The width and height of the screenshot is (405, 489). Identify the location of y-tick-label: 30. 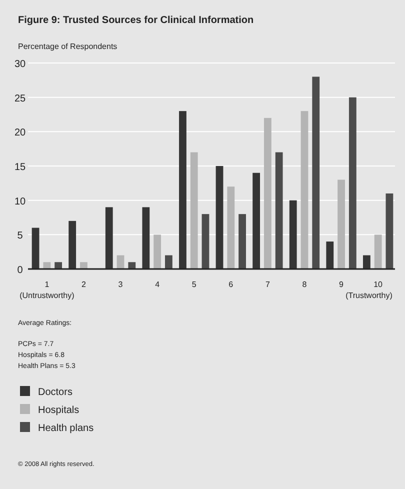
(20, 64).